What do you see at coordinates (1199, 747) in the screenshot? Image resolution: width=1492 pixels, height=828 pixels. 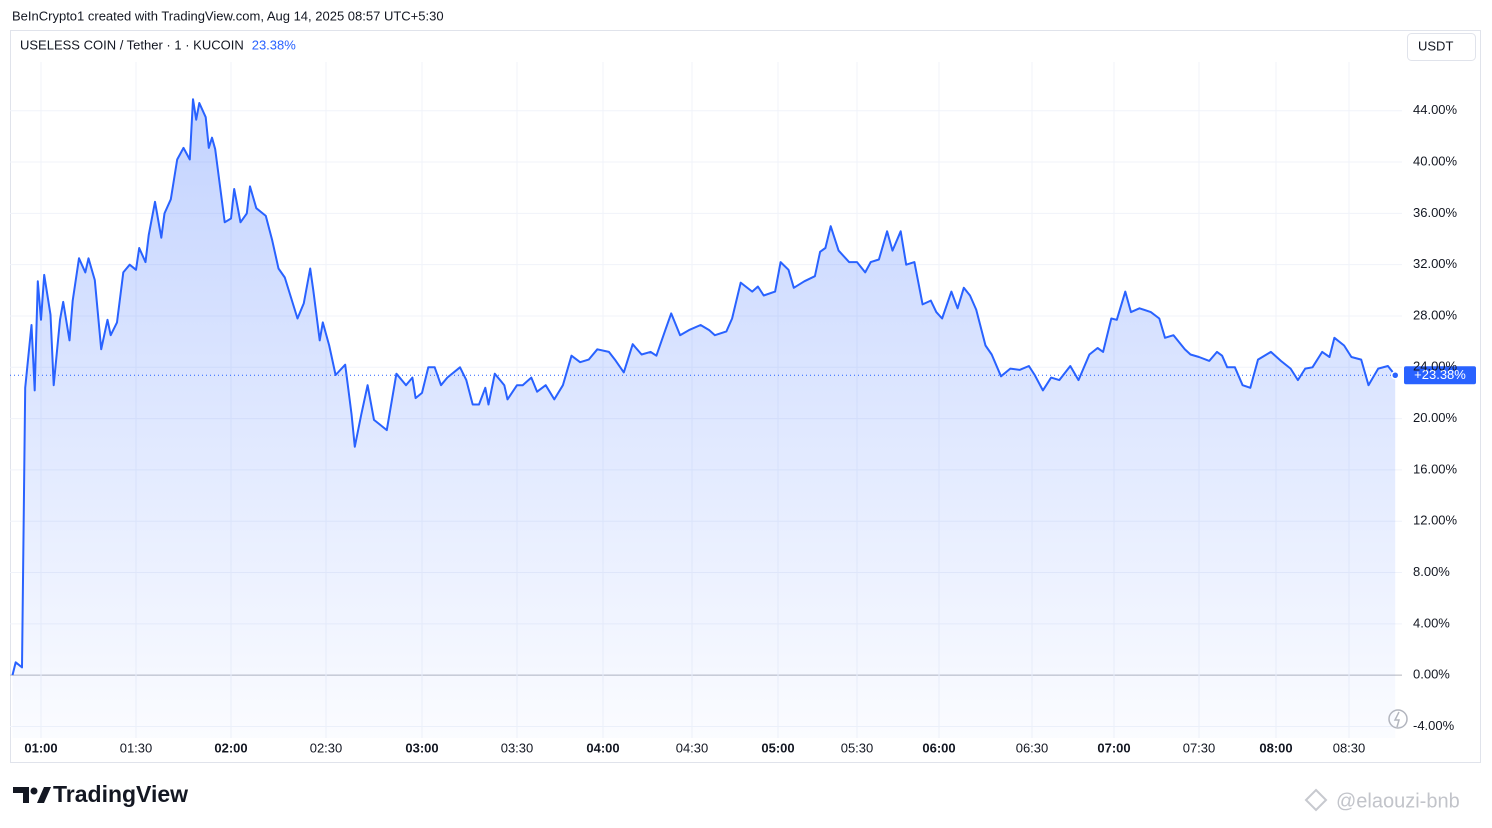 I see `x-tick-label: 07:30` at bounding box center [1199, 747].